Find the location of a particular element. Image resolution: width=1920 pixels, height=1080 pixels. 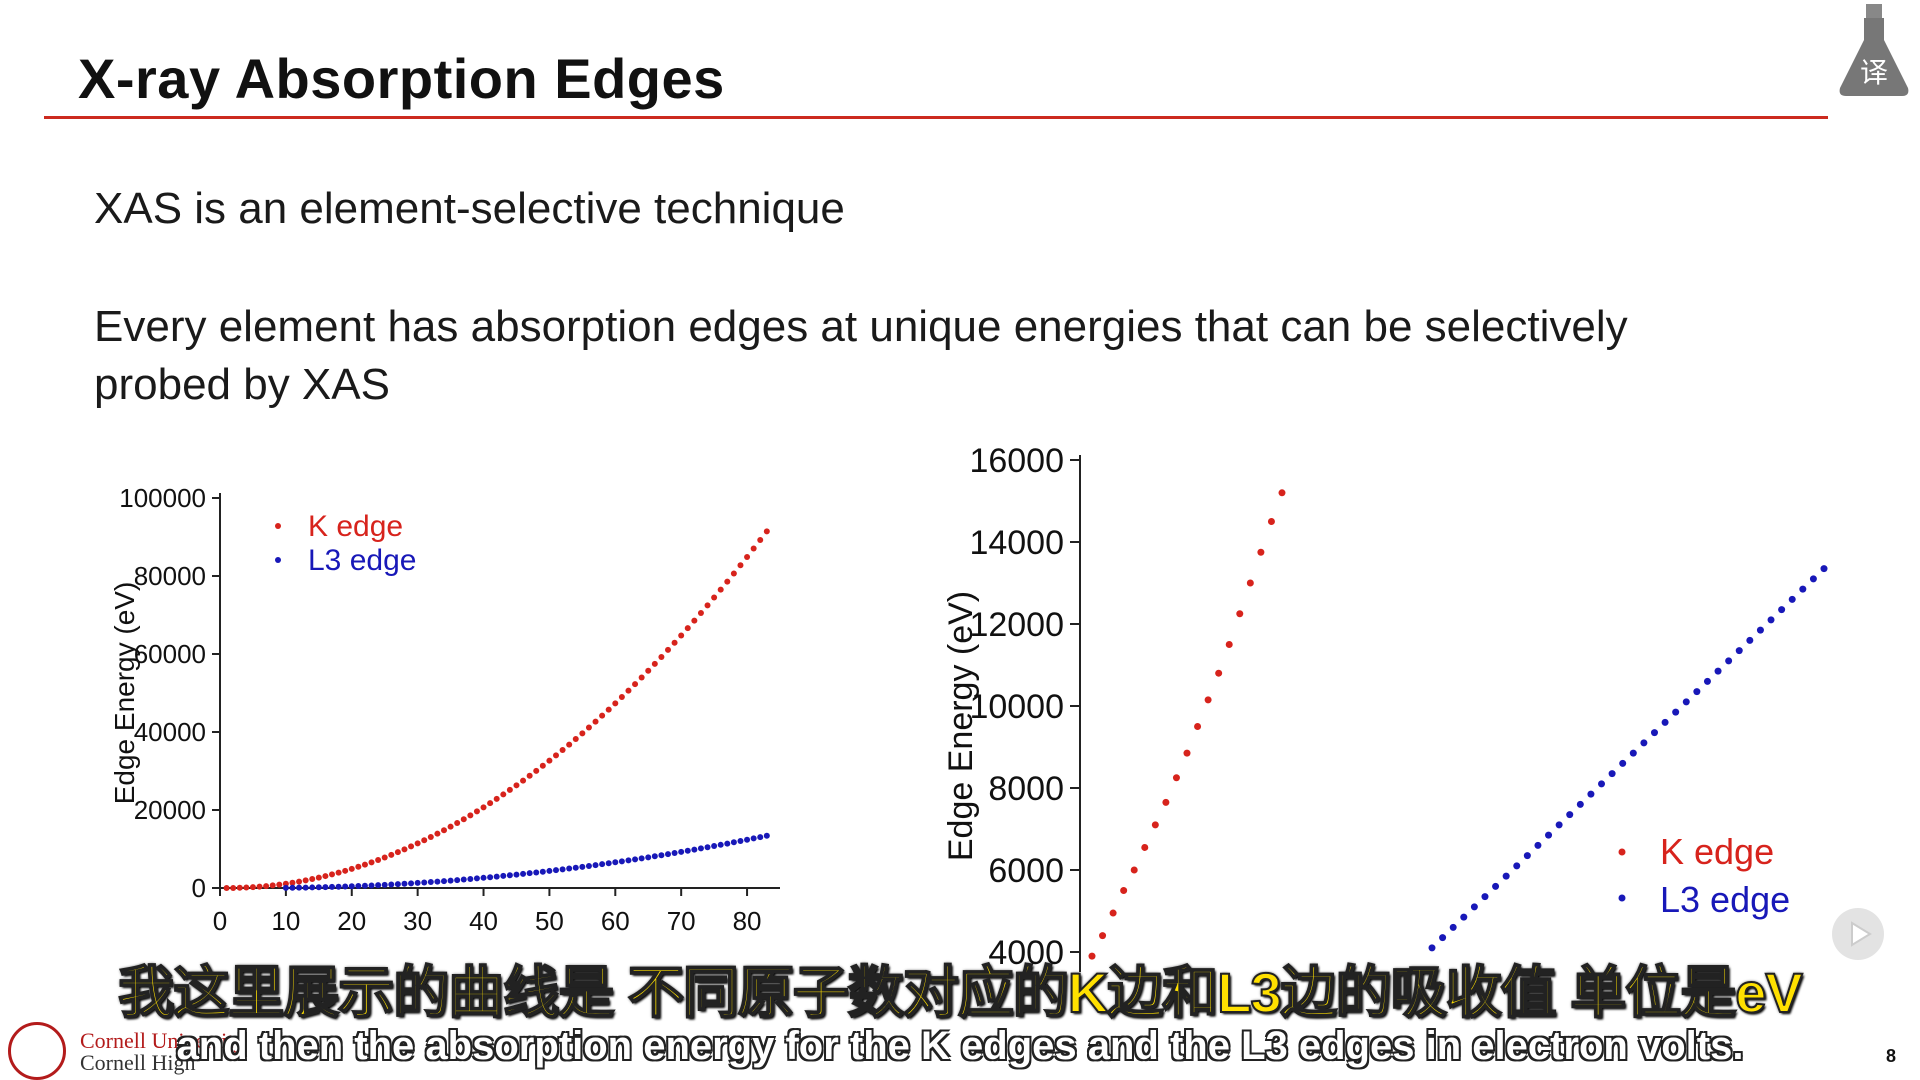

x-tick-label: 10 is located at coordinates (285, 921).